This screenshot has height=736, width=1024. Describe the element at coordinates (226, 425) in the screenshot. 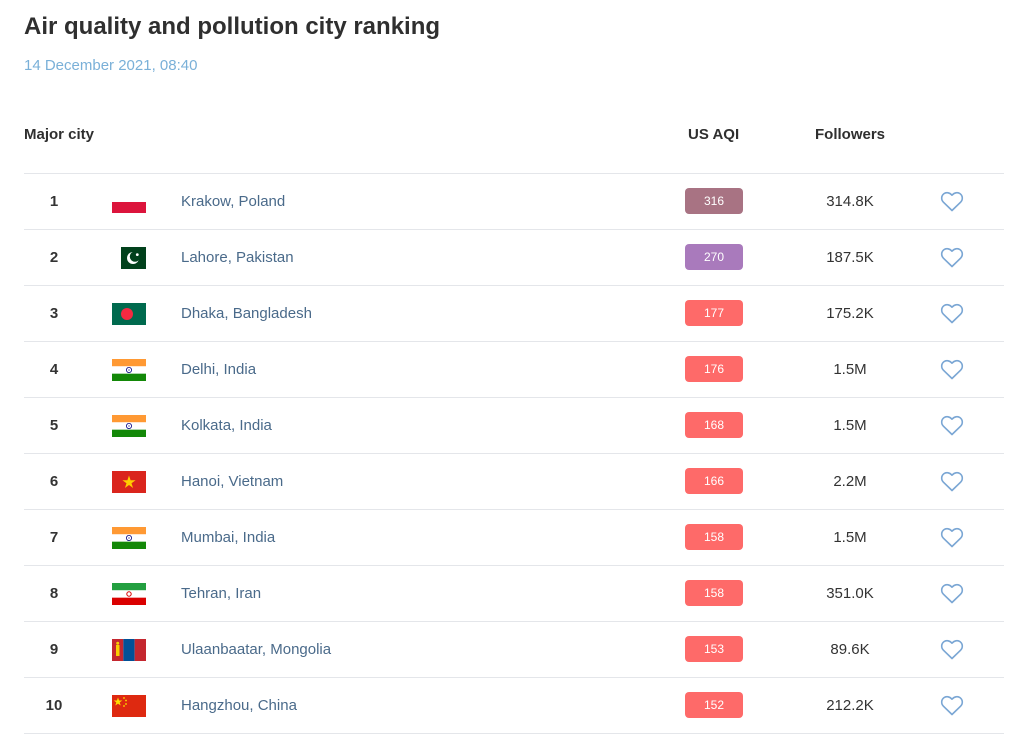

I see `city-link: Kolkata, India` at that location.